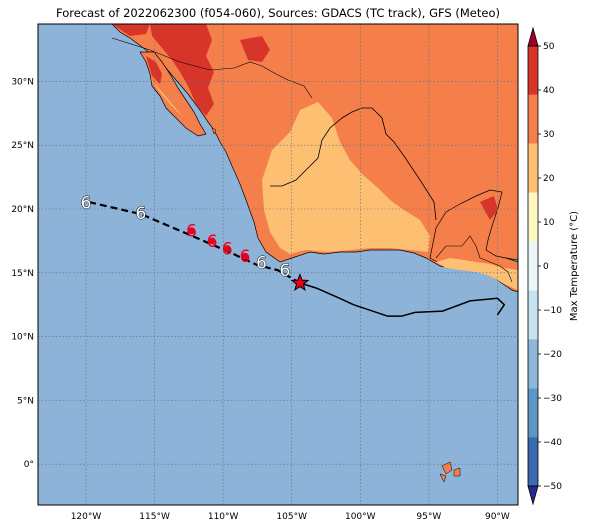  Describe the element at coordinates (477, 274) in the screenshot. I see `land-central-america-highland` at that location.